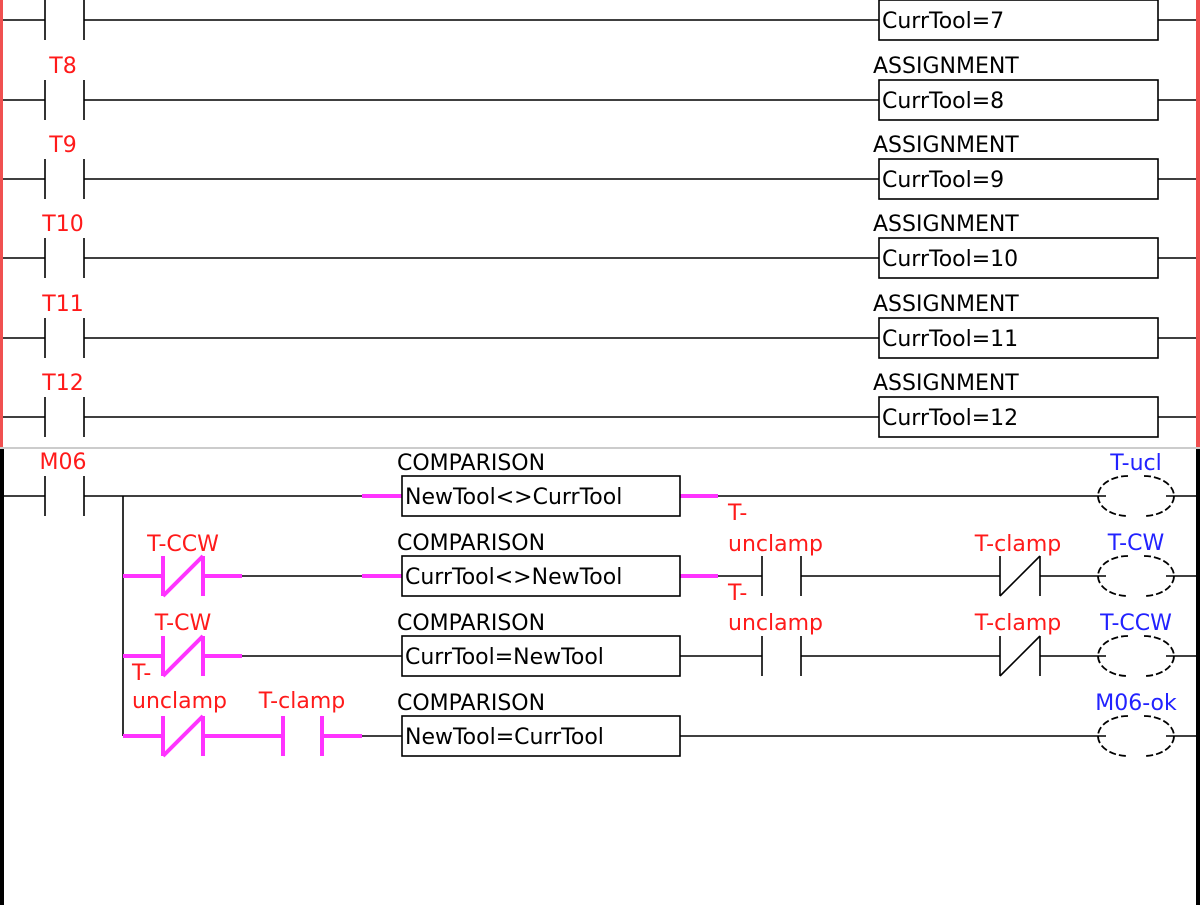  What do you see at coordinates (64, 496) in the screenshot?
I see `contact-m06` at bounding box center [64, 496].